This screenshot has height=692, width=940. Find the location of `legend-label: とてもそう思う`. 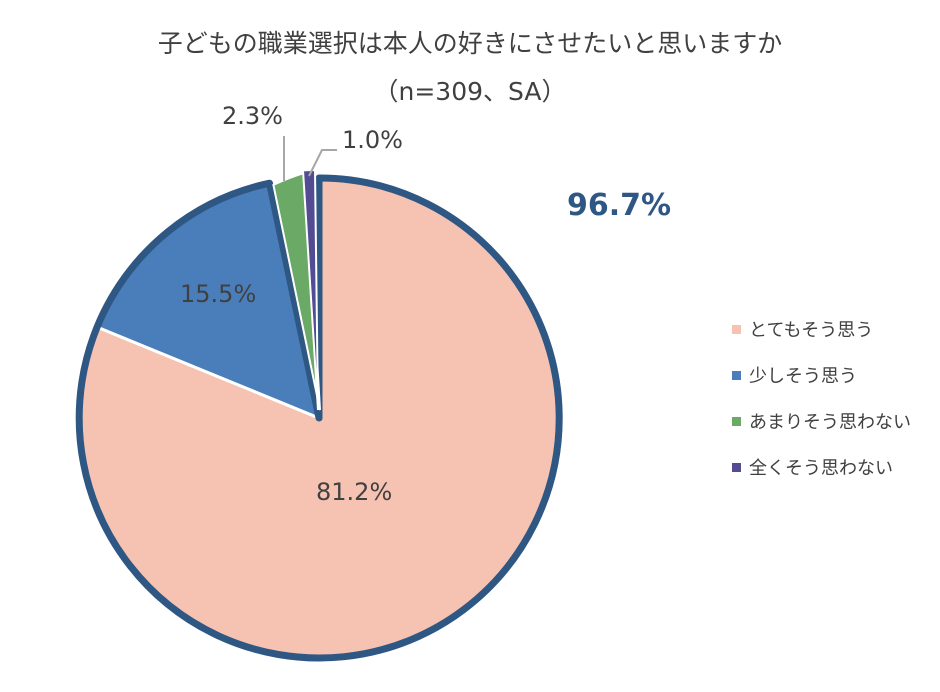

legend-label: とてもそう思う is located at coordinates (811, 330).